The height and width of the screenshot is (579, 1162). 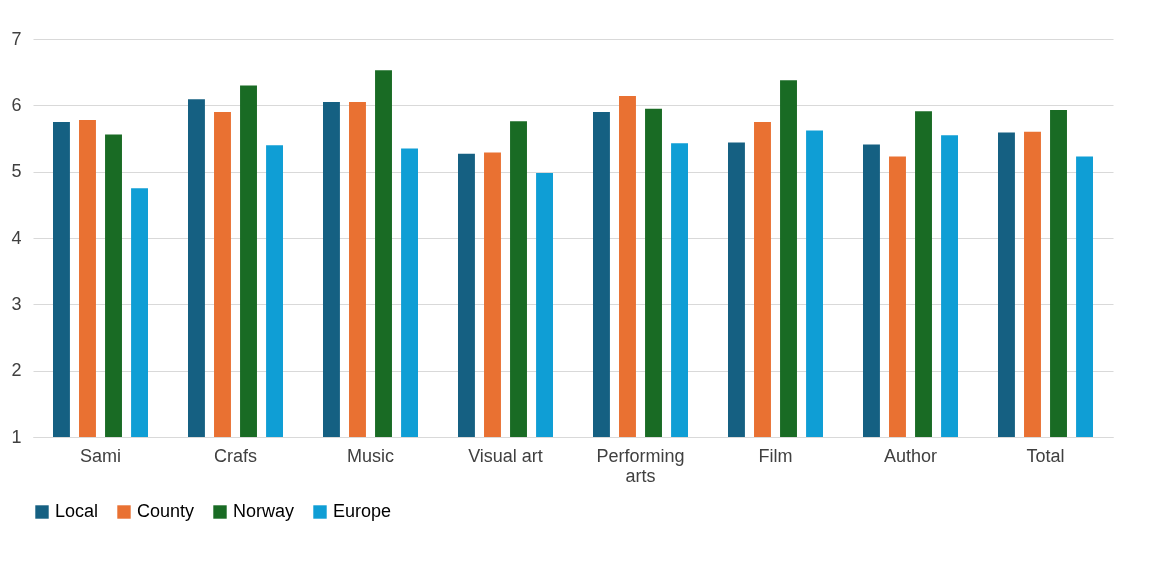 What do you see at coordinates (640, 465) in the screenshot?
I see `x-tick-label: Performing arts` at bounding box center [640, 465].